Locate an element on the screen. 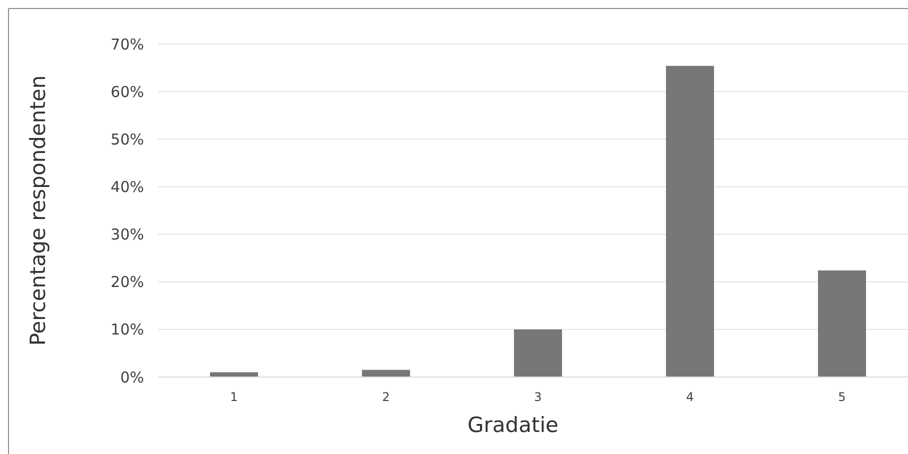 This screenshot has width=908, height=454. x-tick-label: 5 is located at coordinates (842, 397).